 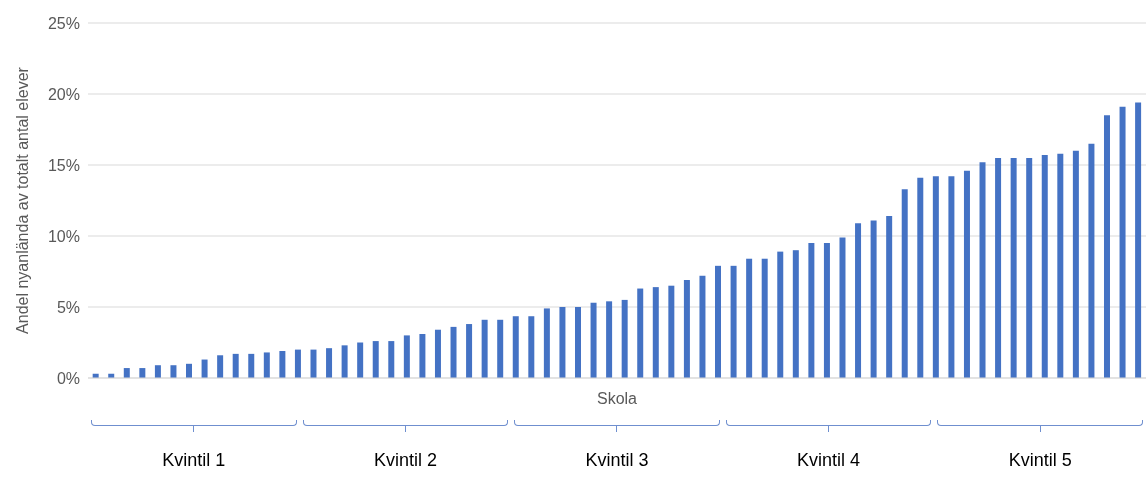 I want to click on x-axis-title: Skola, so click(x=617, y=398).